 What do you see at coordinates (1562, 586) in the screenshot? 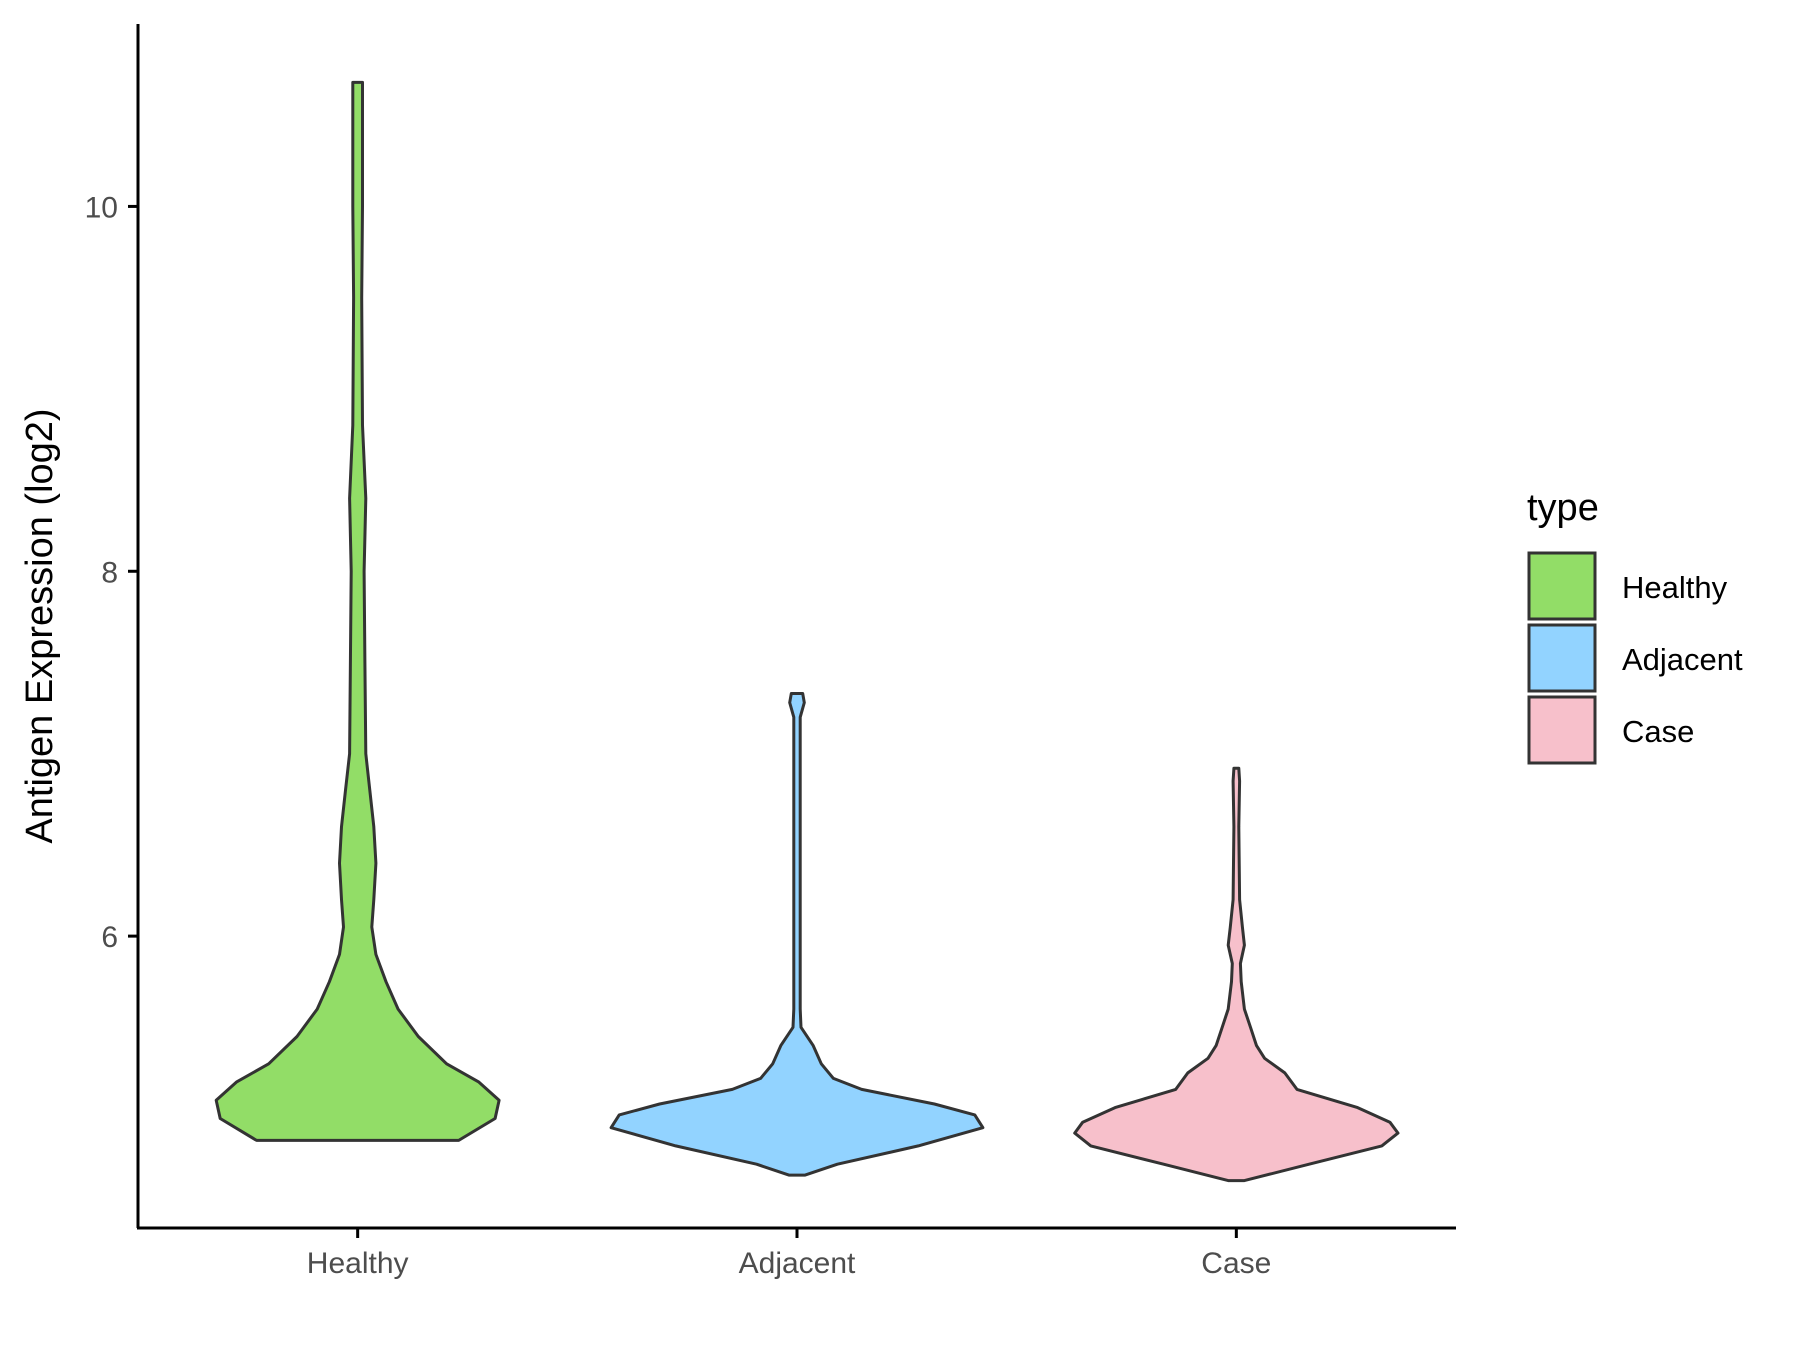
I see `legend-key-healthy` at bounding box center [1562, 586].